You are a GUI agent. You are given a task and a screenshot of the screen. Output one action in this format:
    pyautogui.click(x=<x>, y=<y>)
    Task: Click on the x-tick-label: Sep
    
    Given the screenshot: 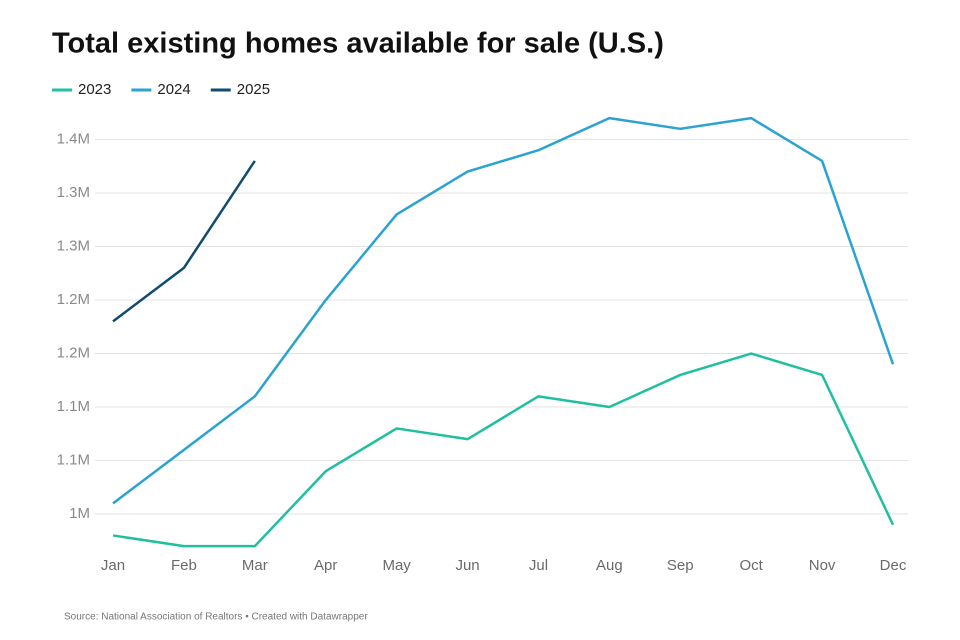 What is the action you would take?
    pyautogui.click(x=680, y=565)
    